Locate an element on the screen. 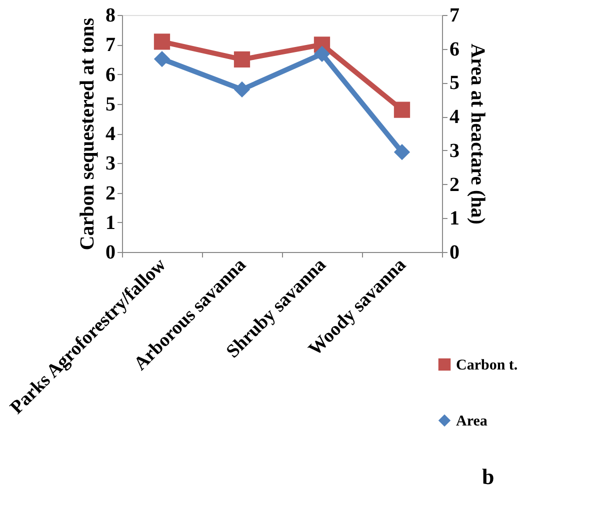 The image size is (610, 526). y-axis-title: Carbon sequestered at tons is located at coordinates (87, 134).